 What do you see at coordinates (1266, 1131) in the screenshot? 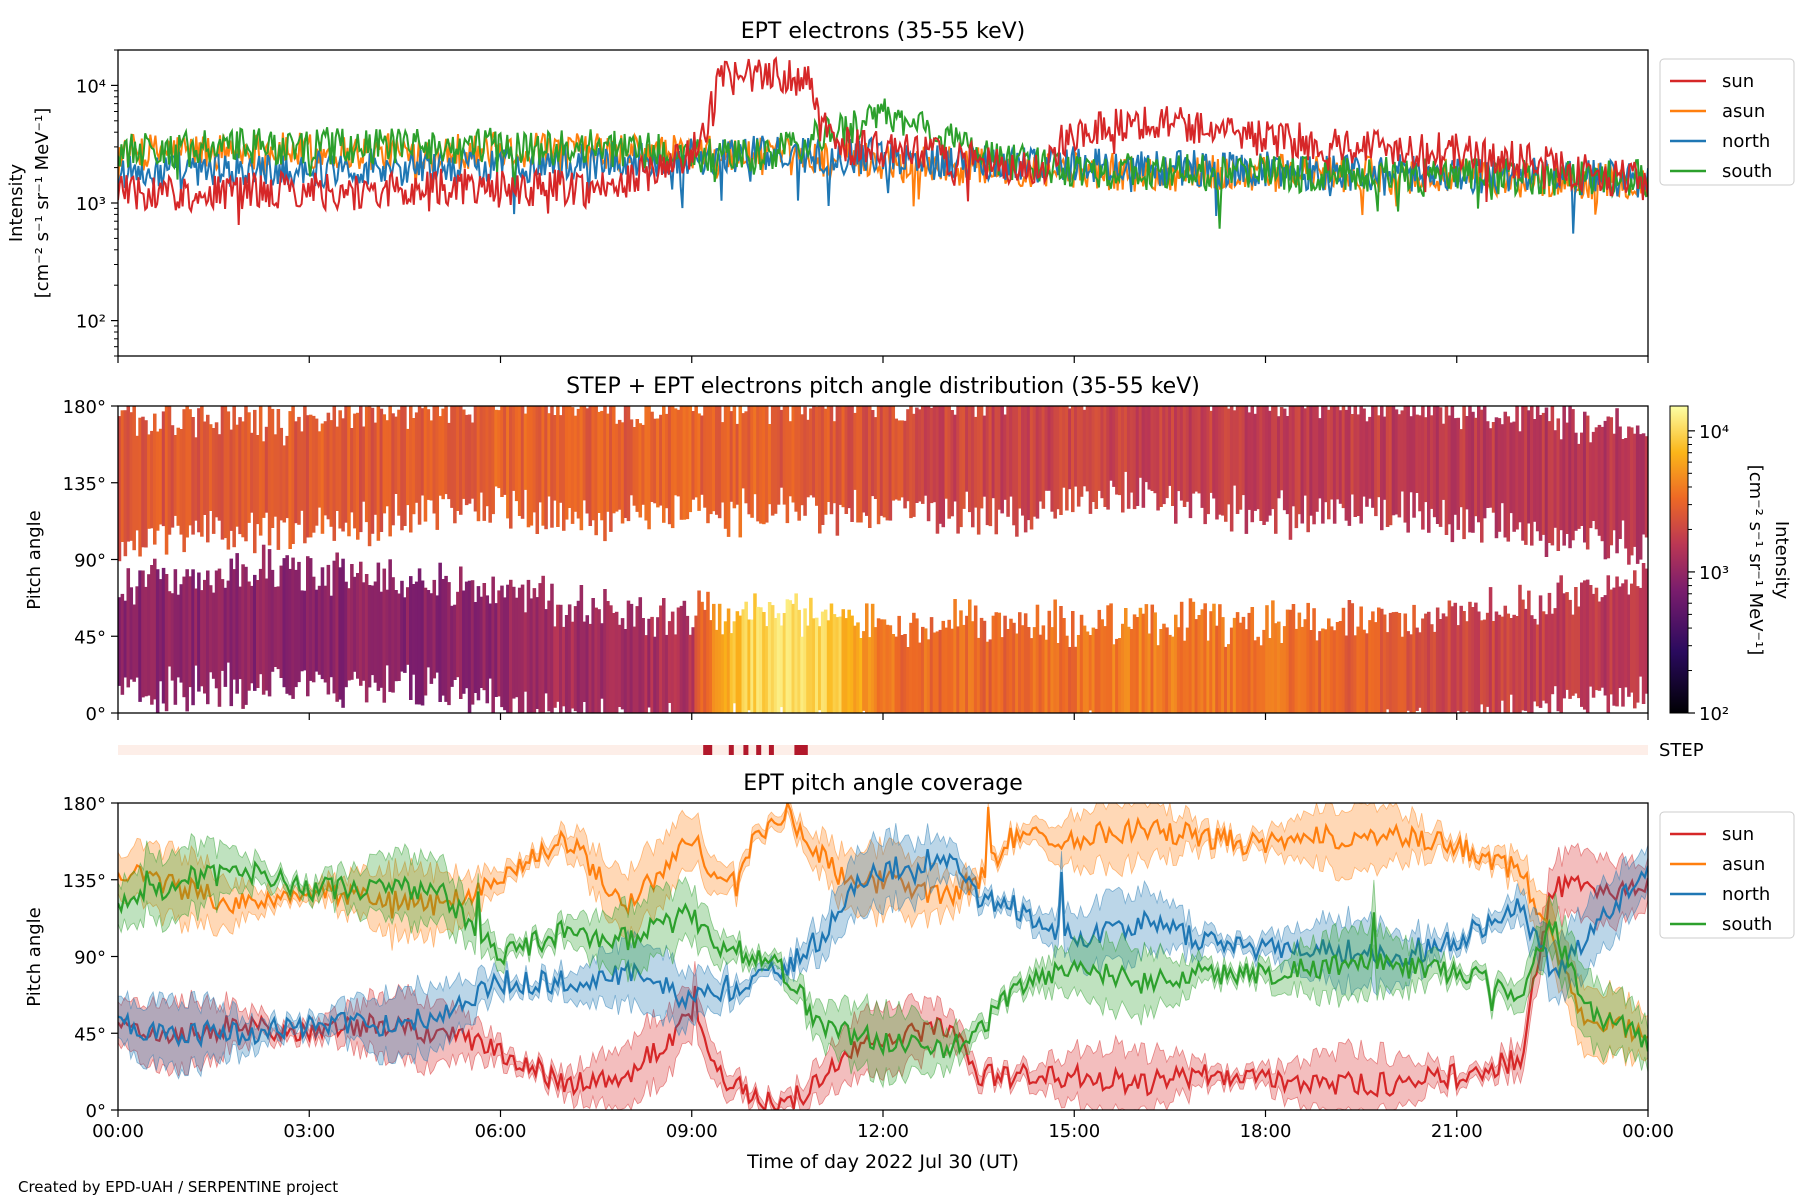
I see `panel3-xtick-label: 18:00` at bounding box center [1266, 1131].